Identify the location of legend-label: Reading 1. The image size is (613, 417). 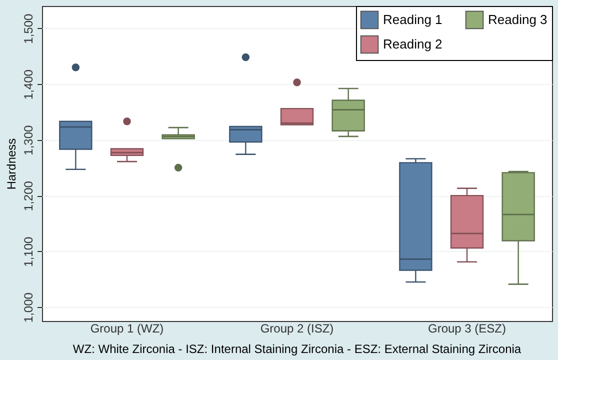
(412, 19).